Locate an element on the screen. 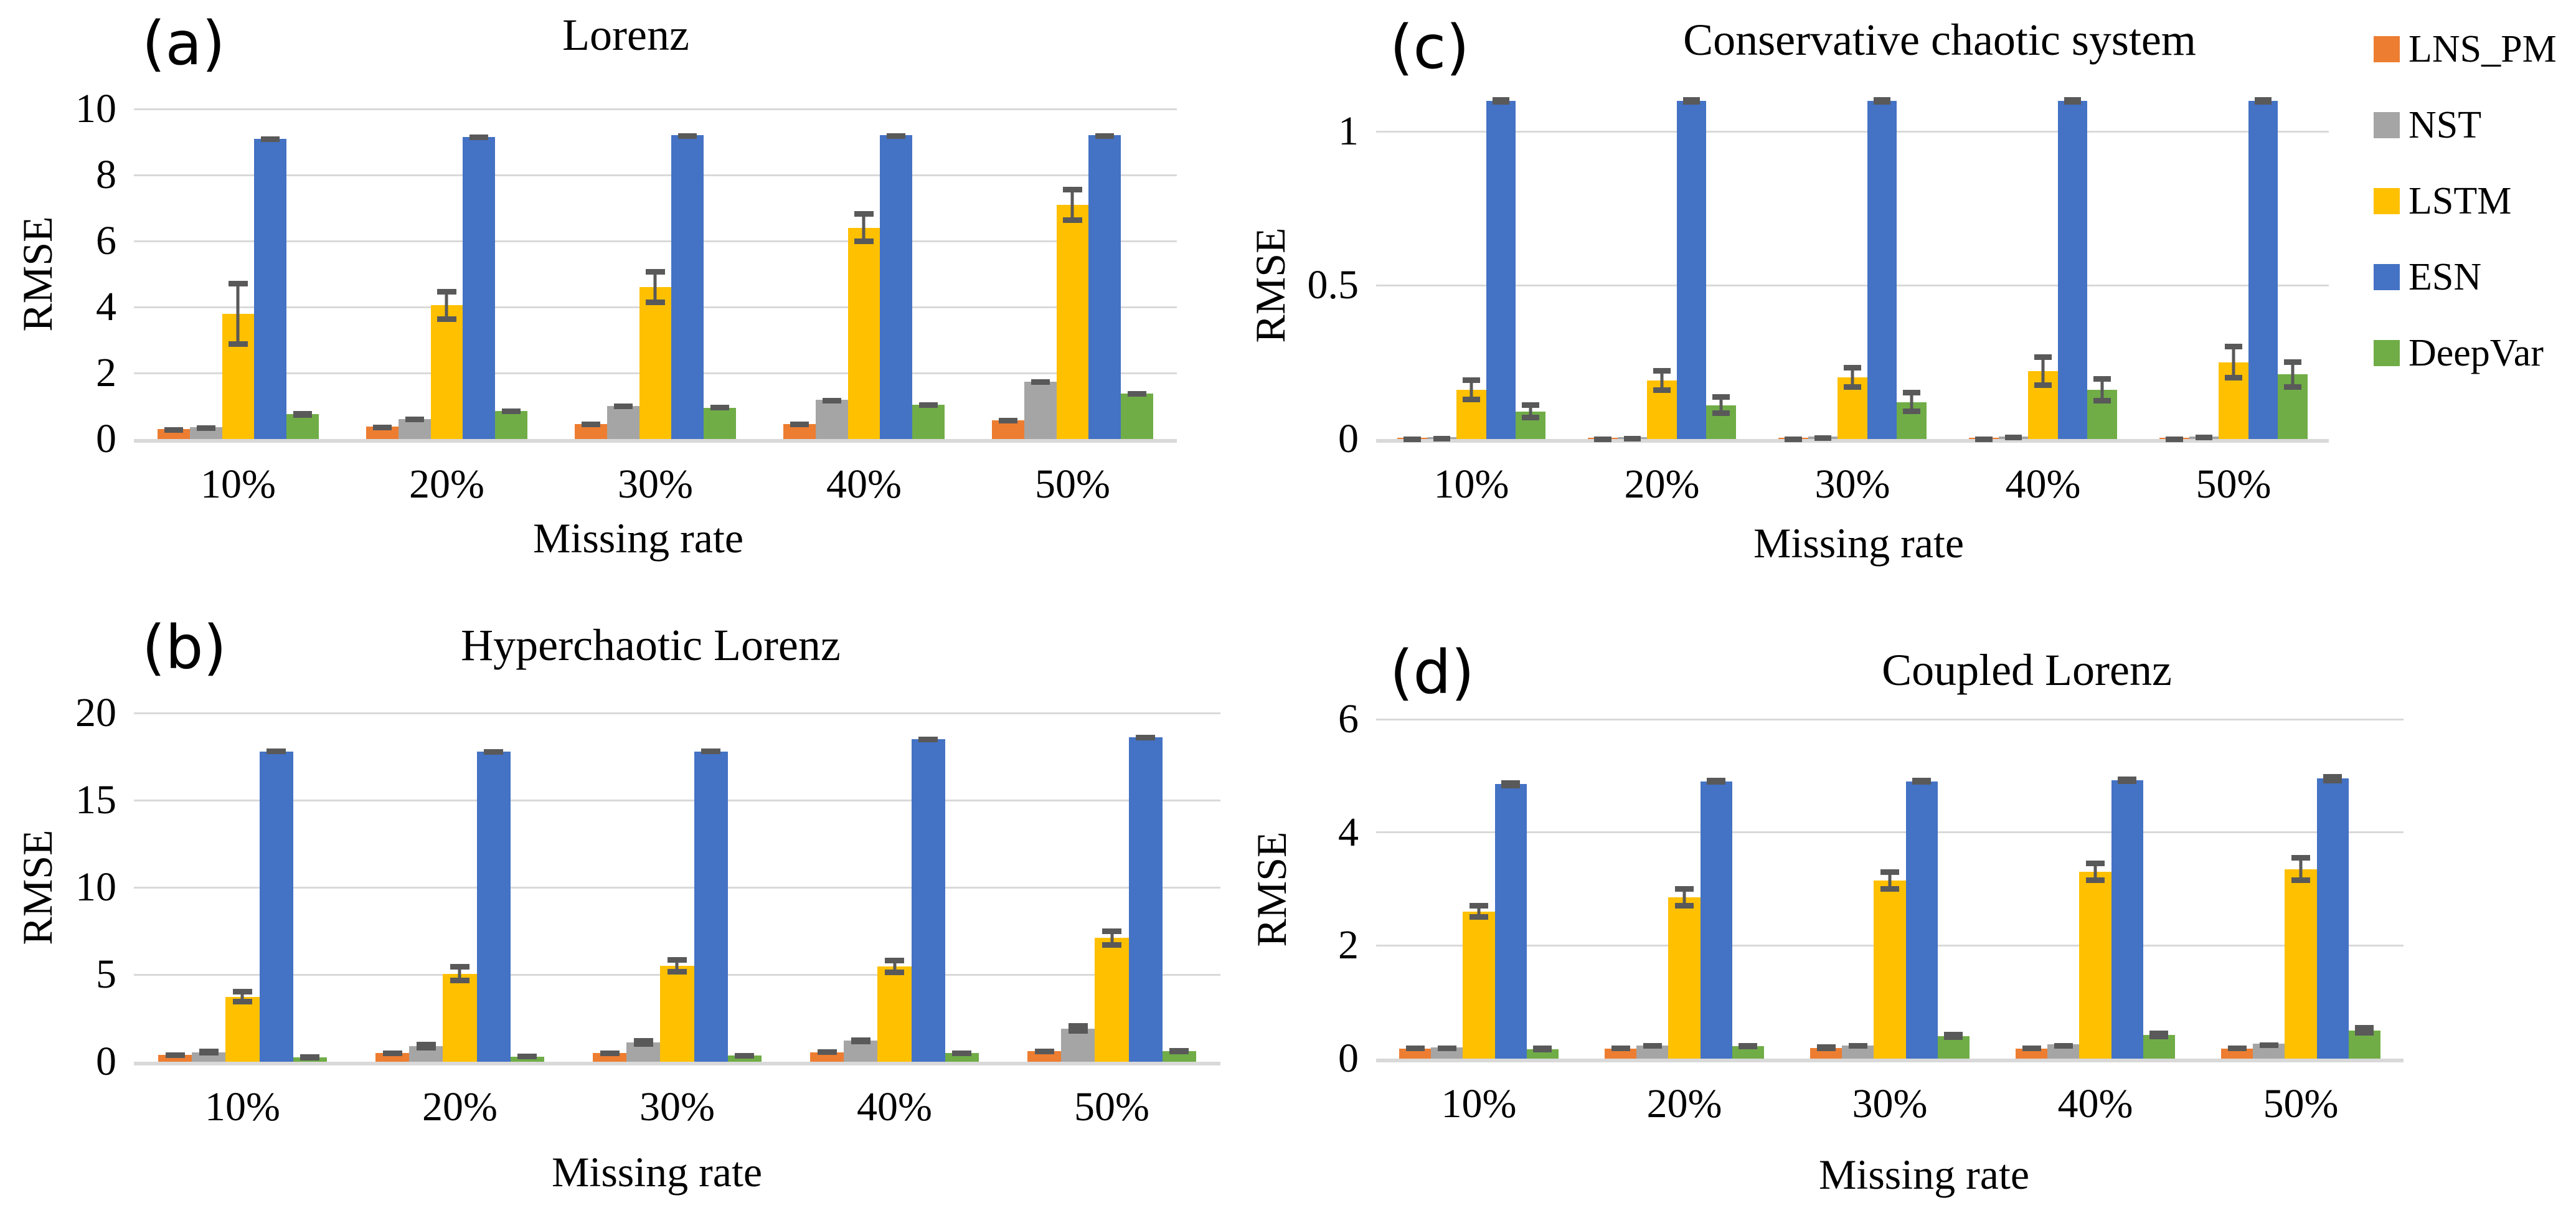  legend-swatch-NST is located at coordinates (2387, 125).